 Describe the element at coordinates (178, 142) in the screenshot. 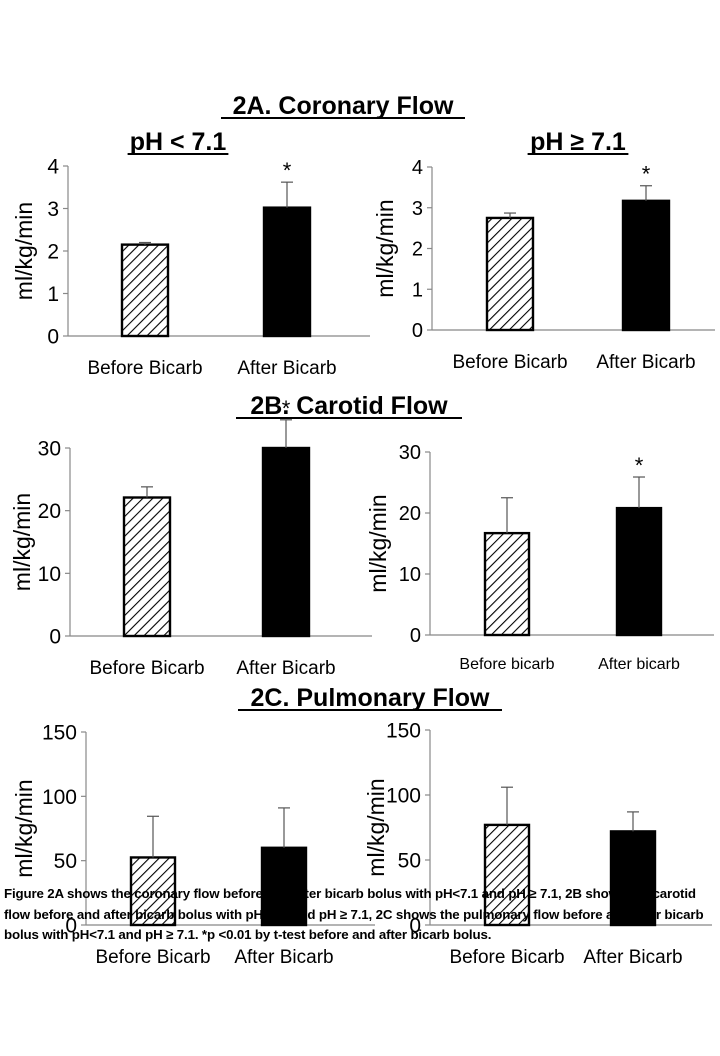

I see `chart-title: pH < 7.1` at that location.